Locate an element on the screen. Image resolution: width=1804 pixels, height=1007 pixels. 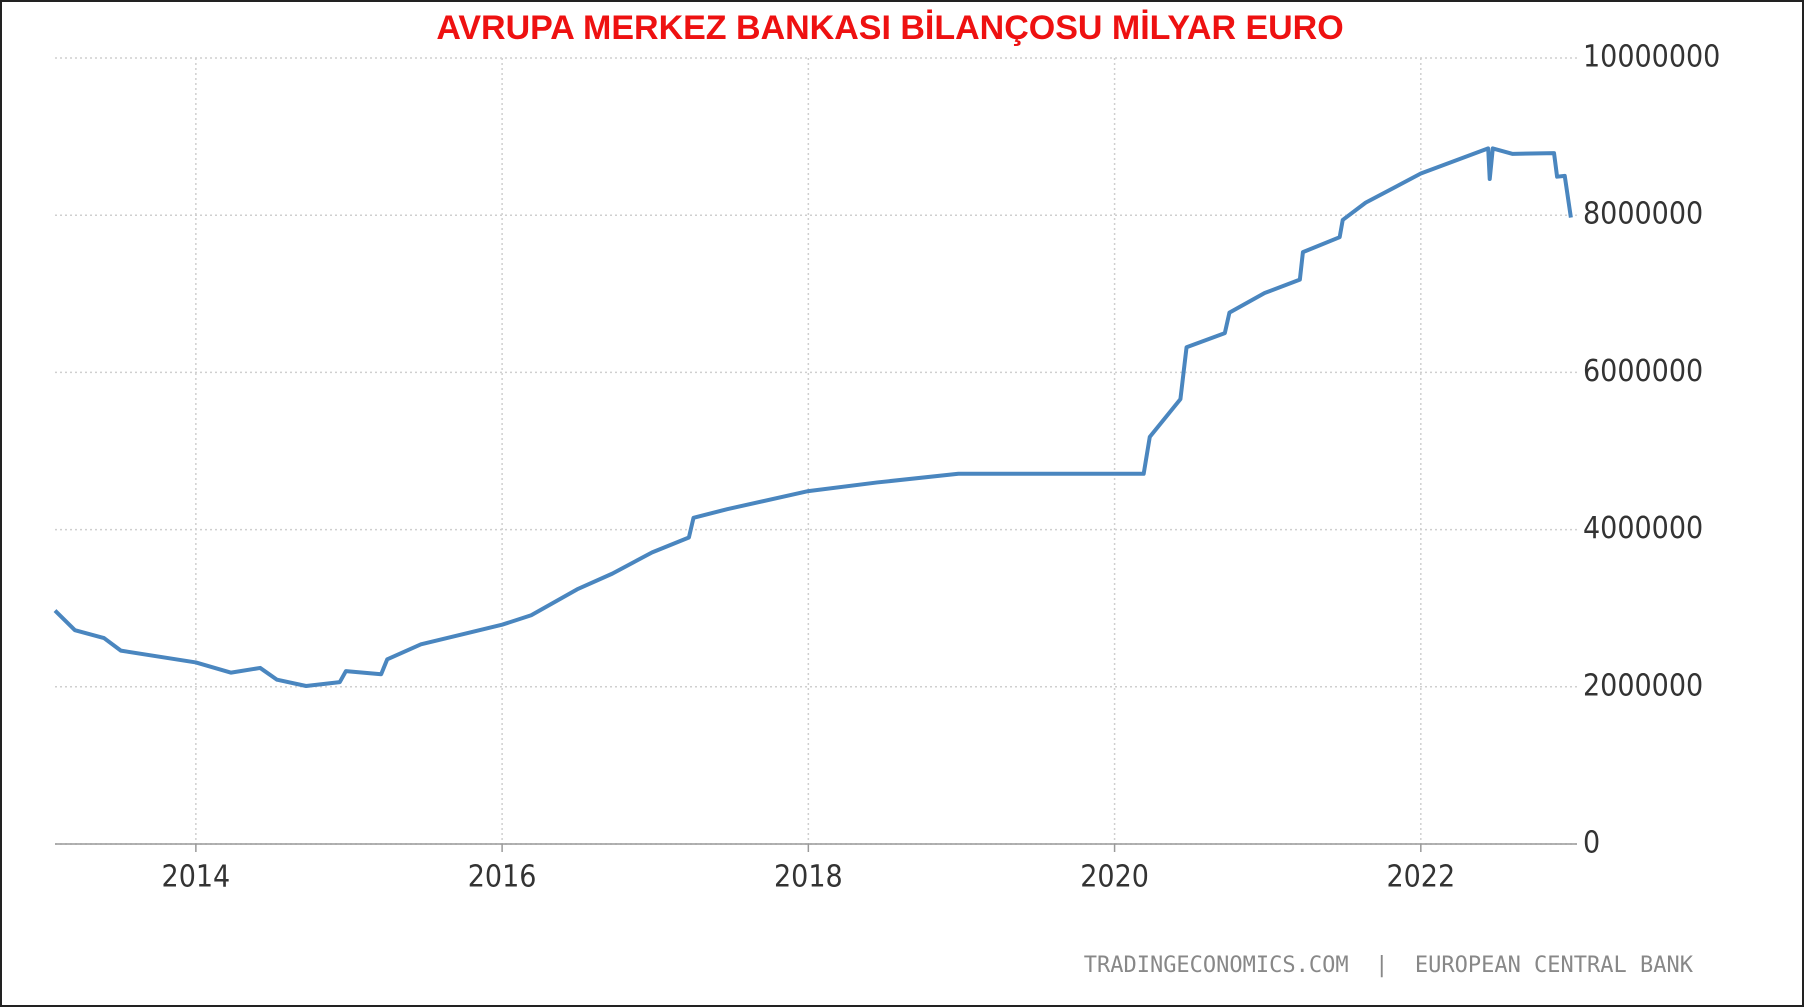
x-tick-label: 2018 is located at coordinates (808, 877).